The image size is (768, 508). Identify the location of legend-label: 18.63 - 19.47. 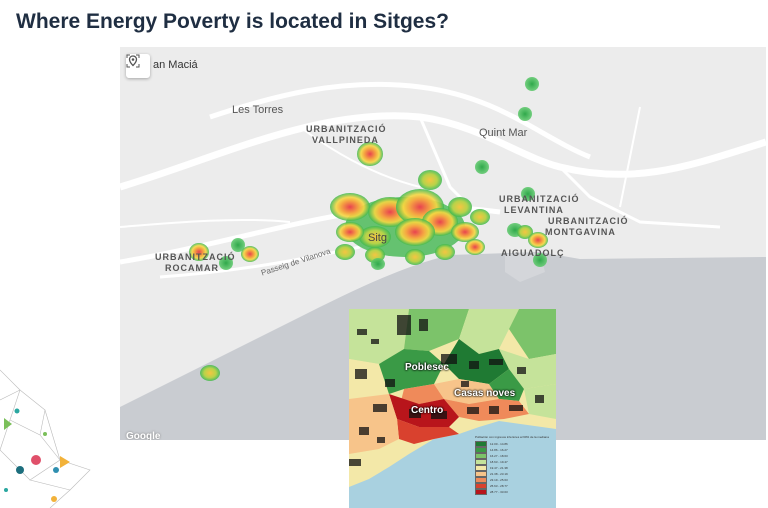
(499, 462).